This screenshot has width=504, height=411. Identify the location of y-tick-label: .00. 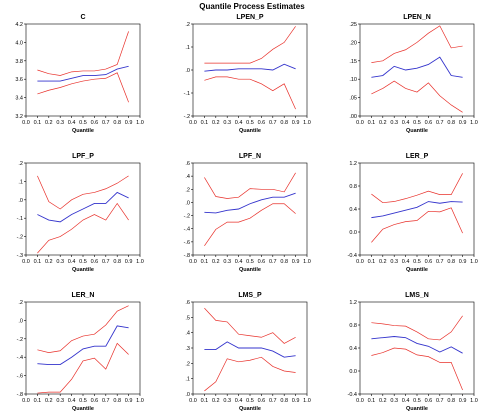
(353, 117).